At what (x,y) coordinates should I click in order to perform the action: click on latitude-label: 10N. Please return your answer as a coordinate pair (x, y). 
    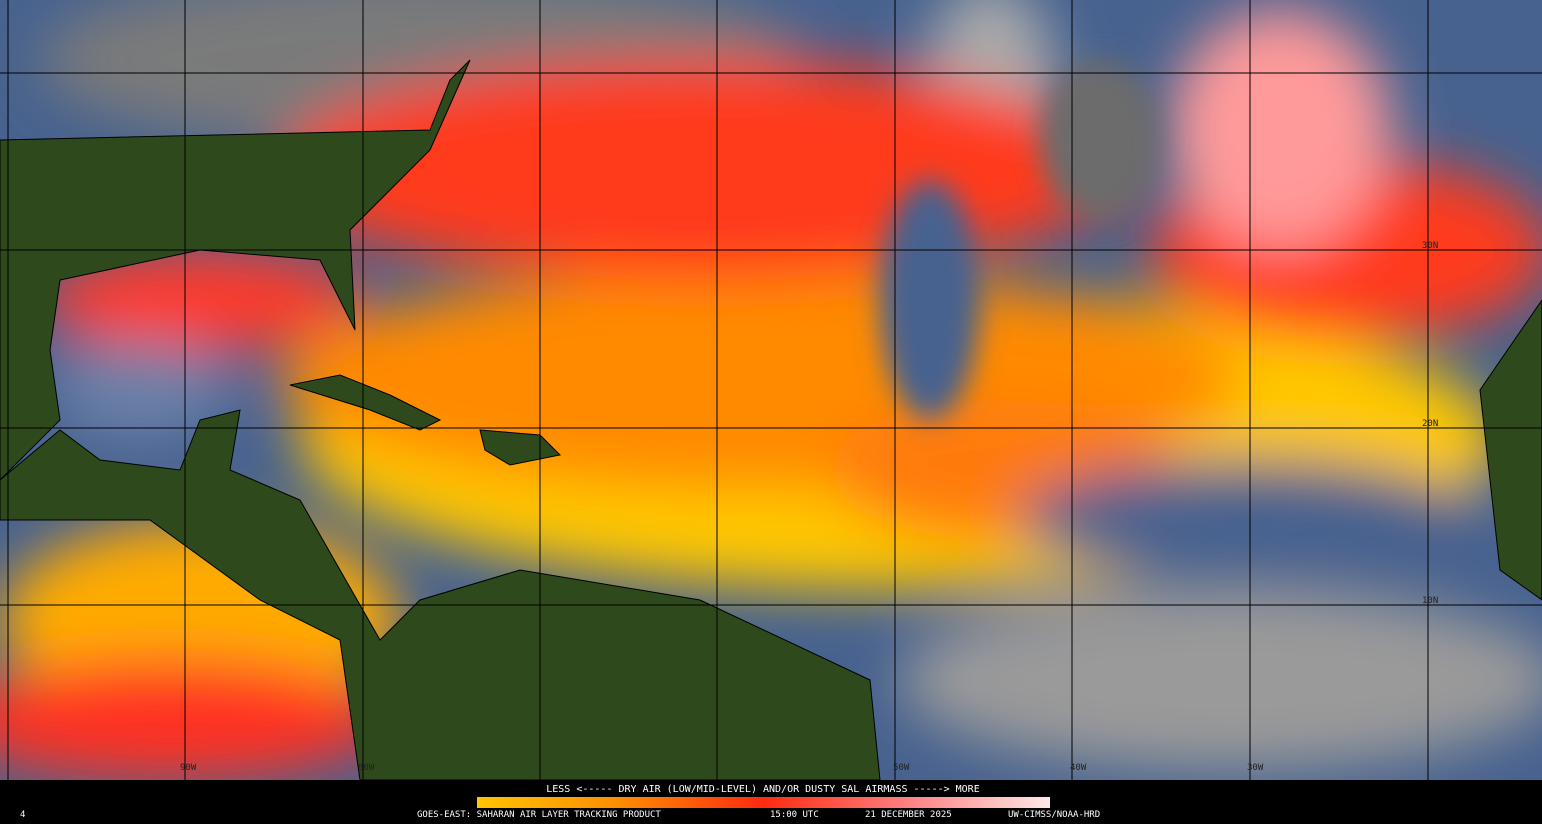
    Looking at the image, I should click on (1430, 601).